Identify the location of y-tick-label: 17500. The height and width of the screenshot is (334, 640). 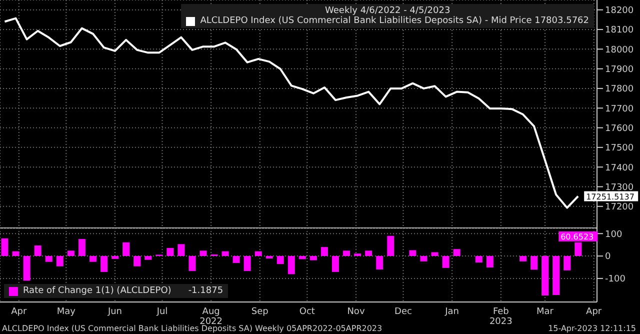
(619, 149).